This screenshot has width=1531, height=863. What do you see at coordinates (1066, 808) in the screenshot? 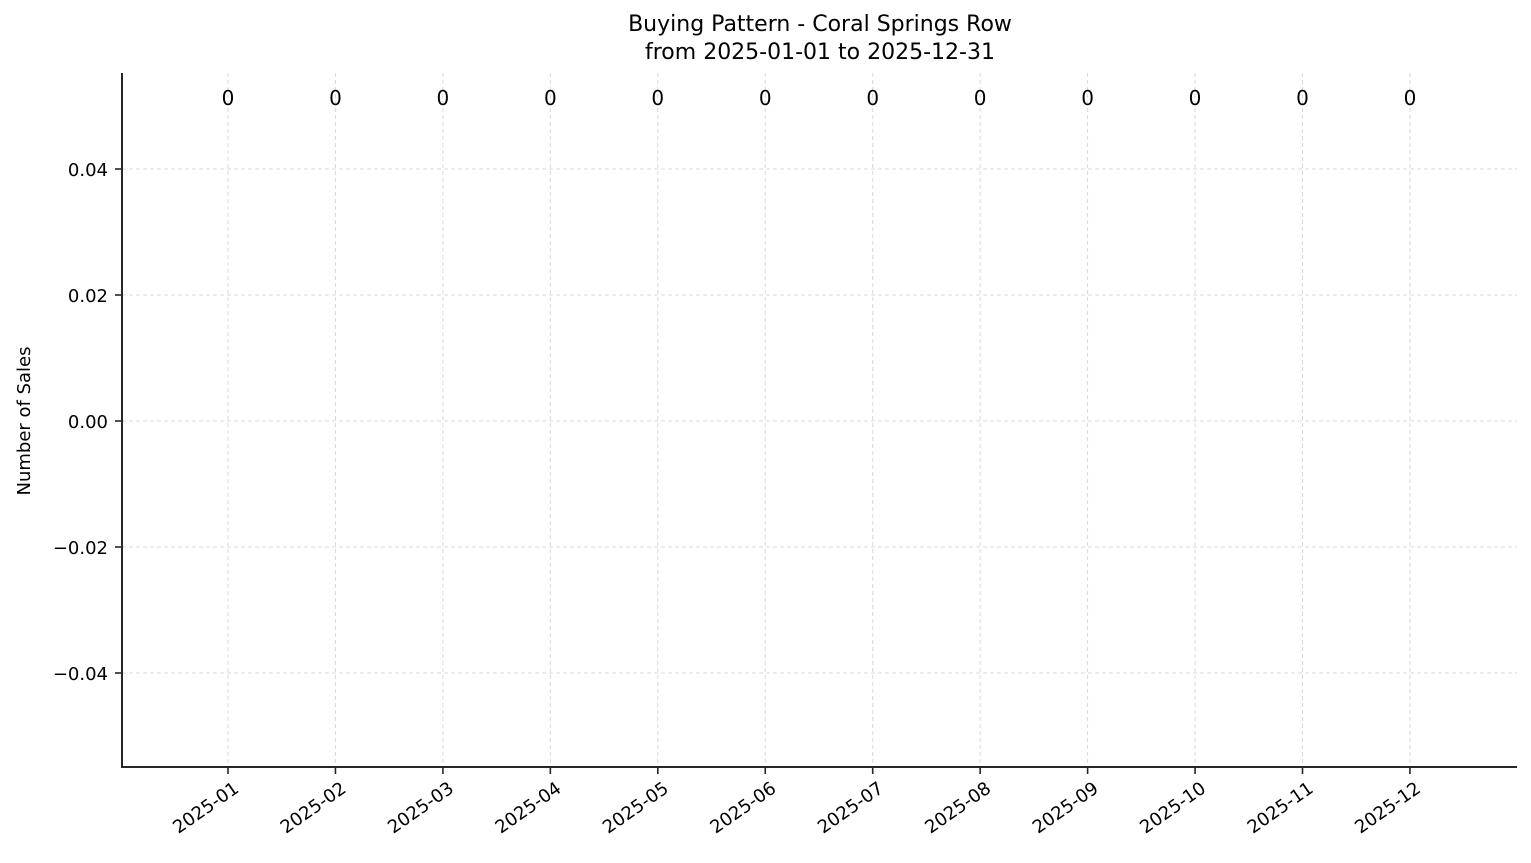
I see `x-tick-label: 2025-09` at bounding box center [1066, 808].